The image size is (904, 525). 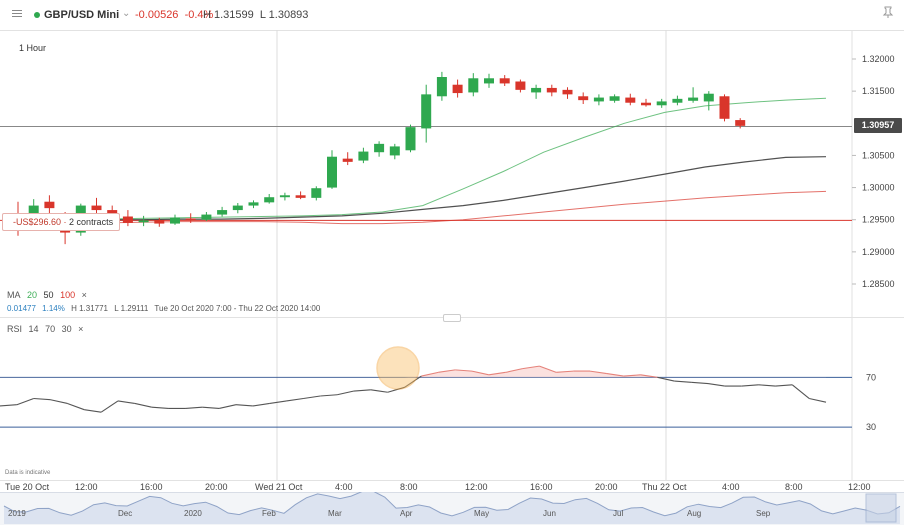 What do you see at coordinates (66, 329) in the screenshot?
I see `rsi-lower: 30` at bounding box center [66, 329].